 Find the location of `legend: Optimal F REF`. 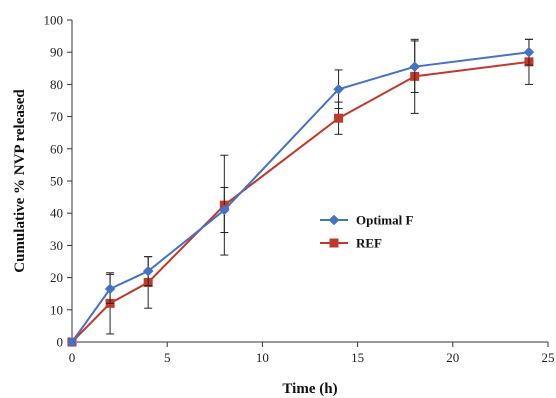

legend: Optimal F REF is located at coordinates (366, 232).